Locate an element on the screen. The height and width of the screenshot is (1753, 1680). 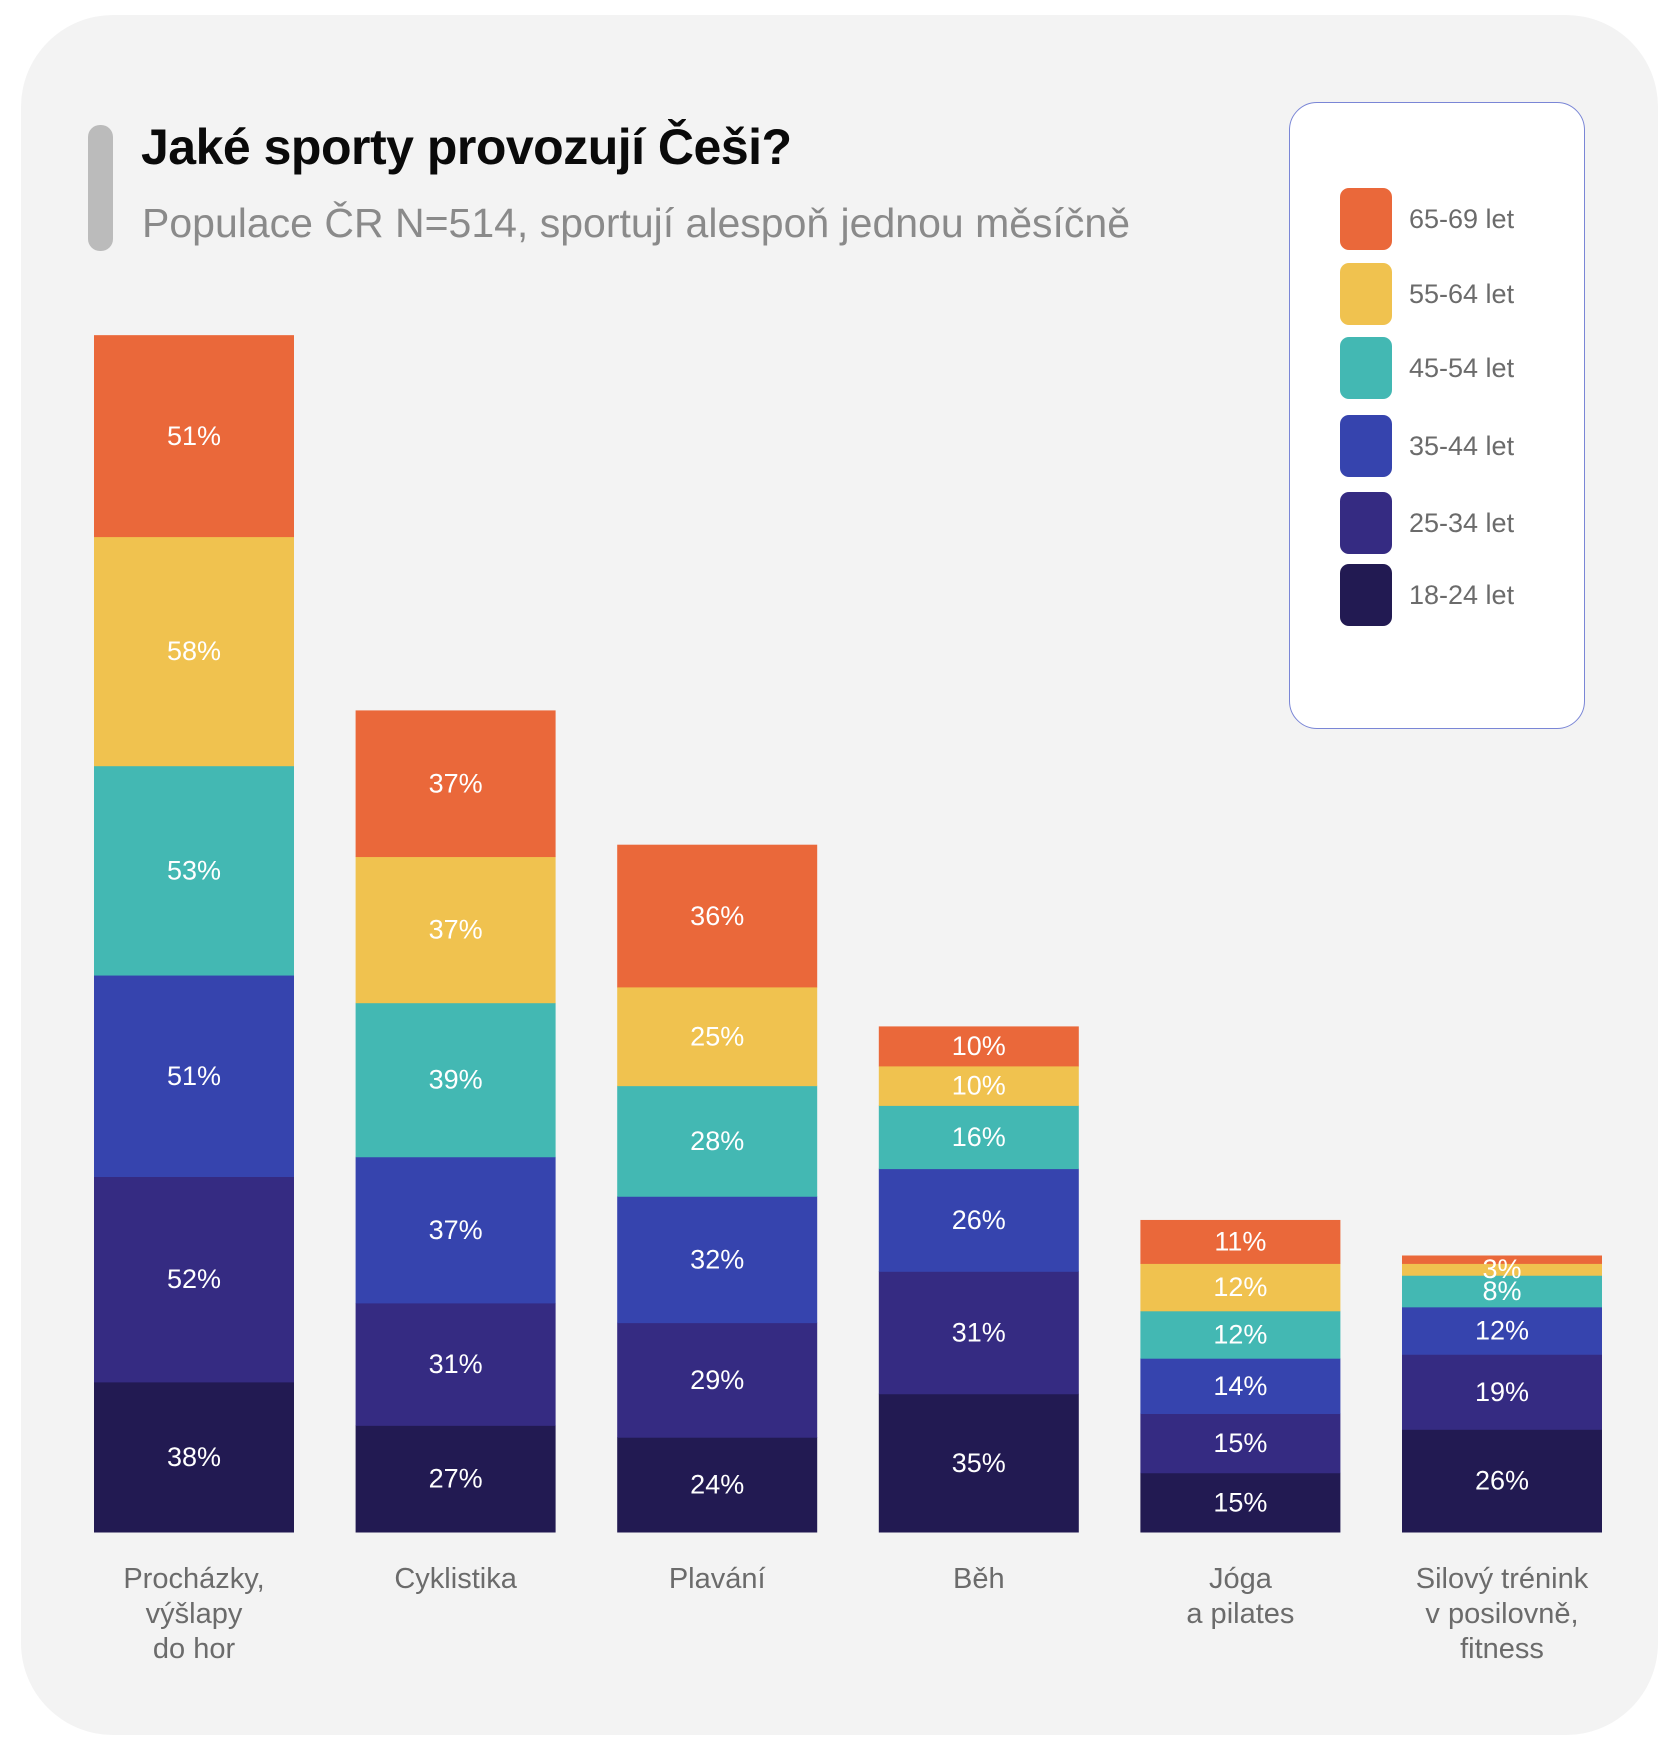
bar-stack: 35% 31% 26% 16% 10% 10% is located at coordinates (978, 1279).